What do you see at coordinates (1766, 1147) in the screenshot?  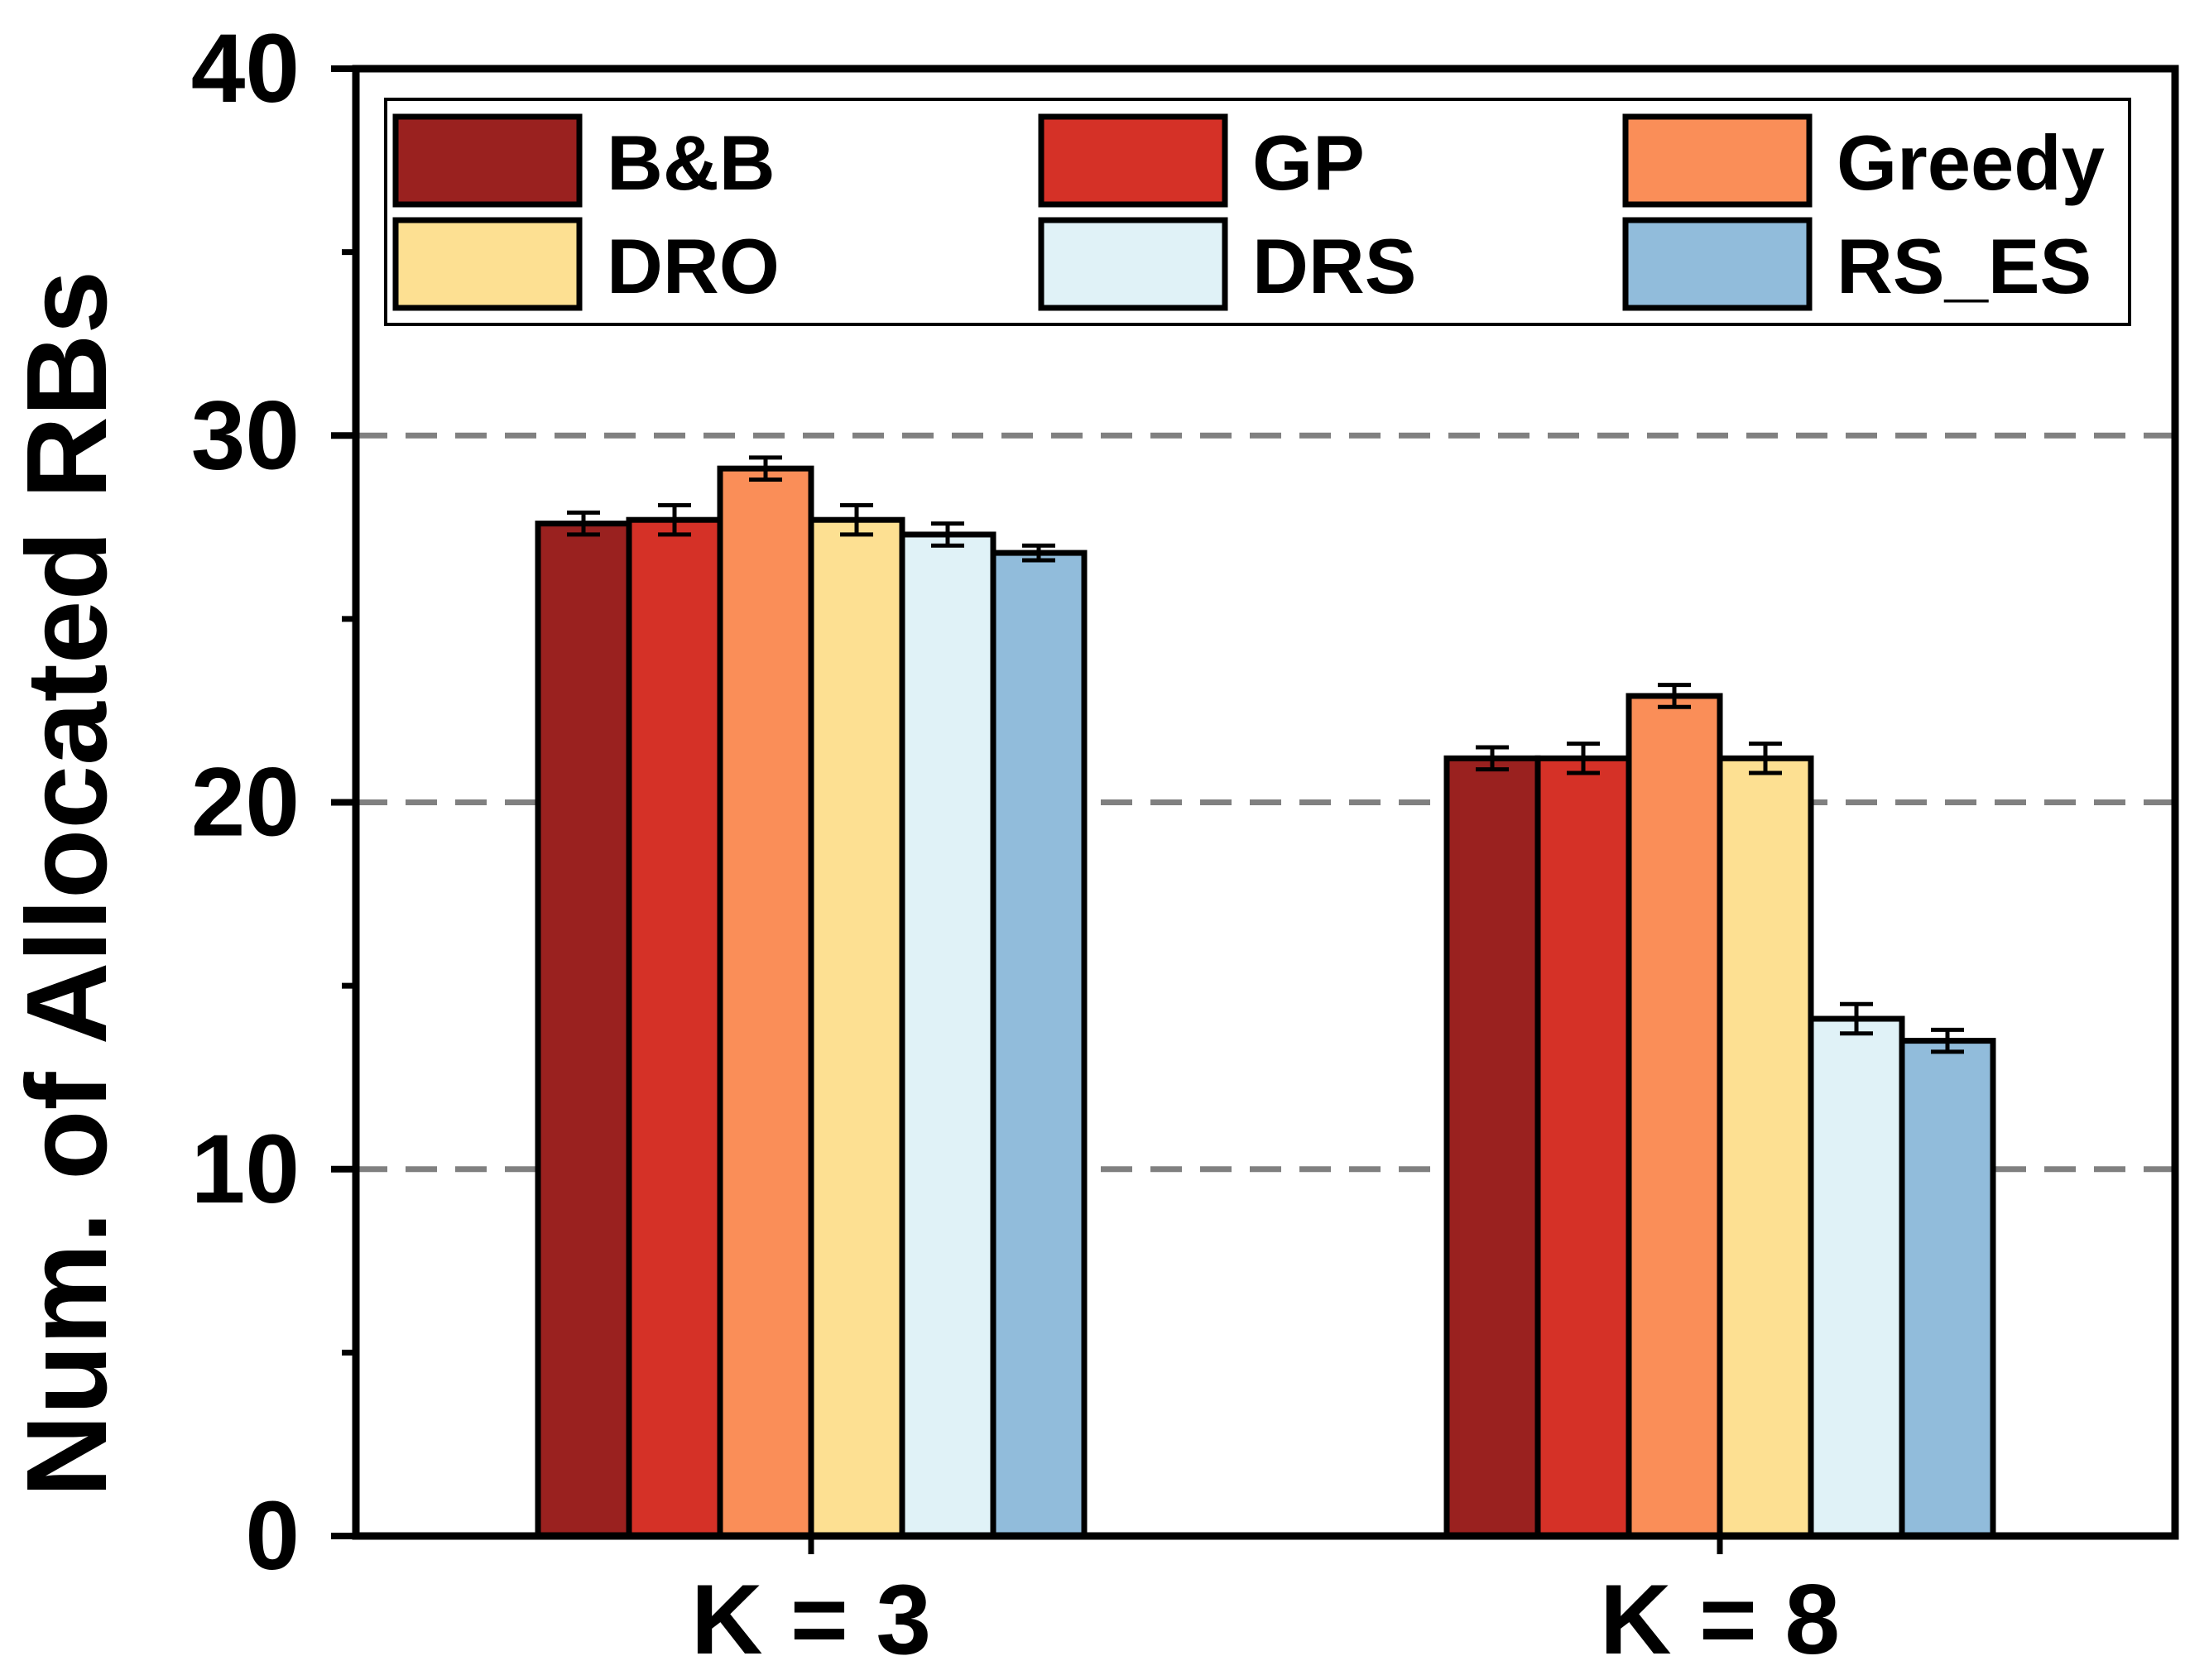 I see `bar-dro-k8` at bounding box center [1766, 1147].